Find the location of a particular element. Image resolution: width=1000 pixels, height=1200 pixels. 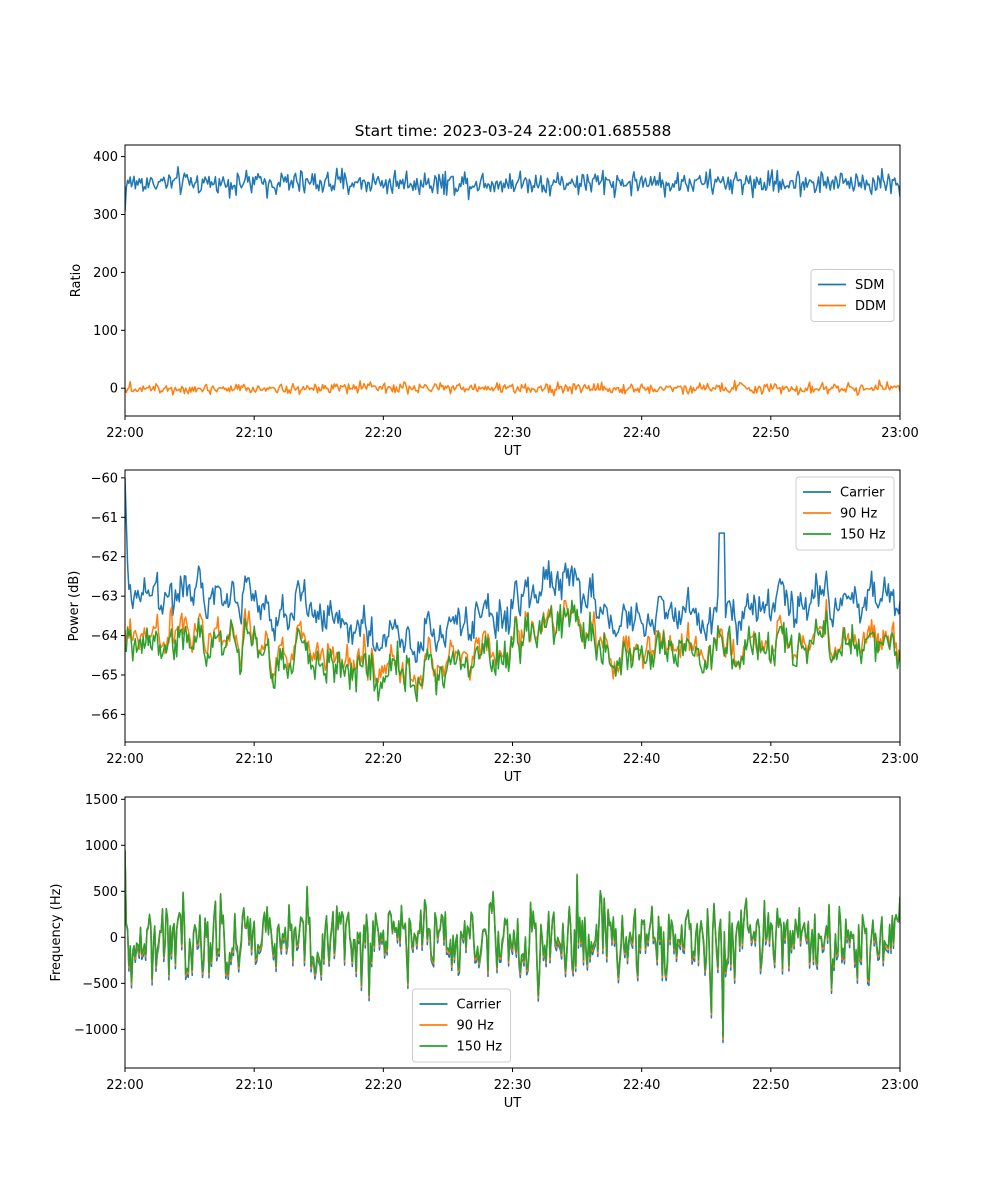

y-tick-label: −64 is located at coordinates (104, 636).